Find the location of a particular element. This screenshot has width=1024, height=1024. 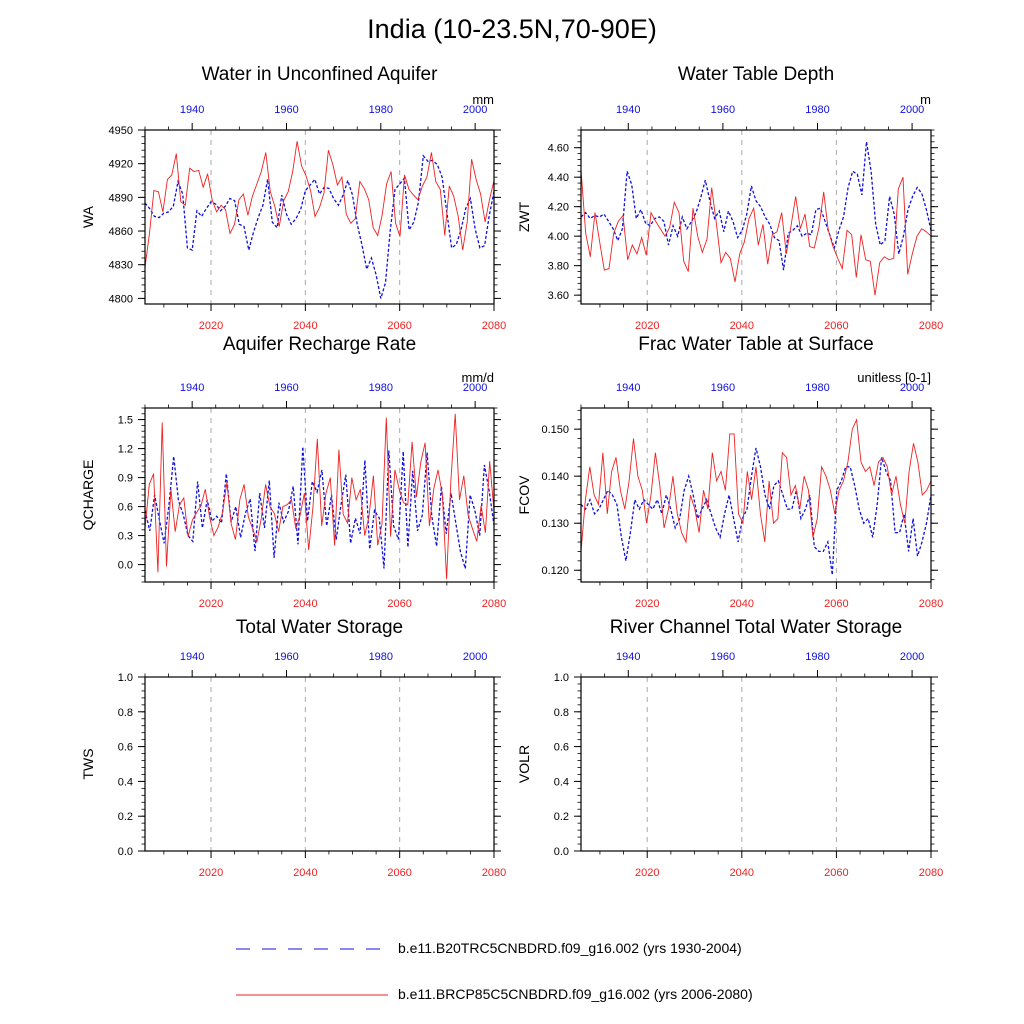

legend-line-solid is located at coordinates (312, 995).